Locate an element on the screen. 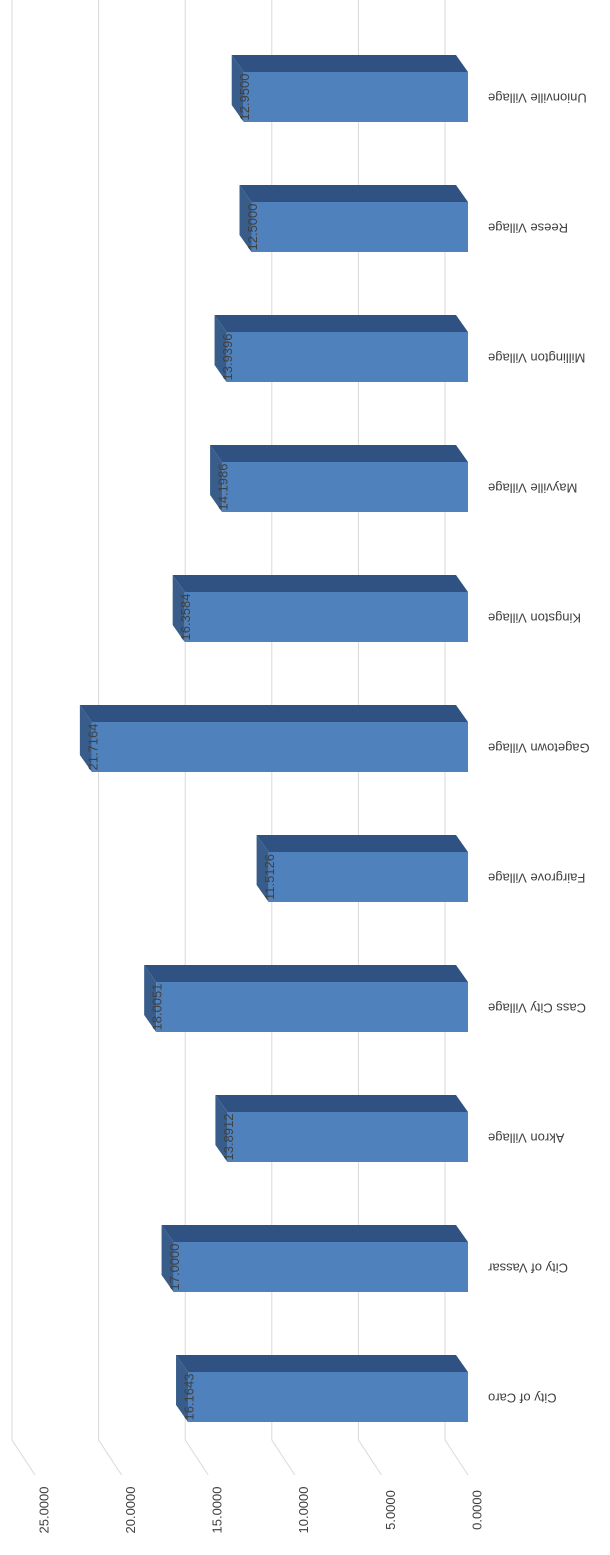 Image resolution: width=610 pixels, height=1555 pixels. value-label: 11.5126 is located at coordinates (269, 877).